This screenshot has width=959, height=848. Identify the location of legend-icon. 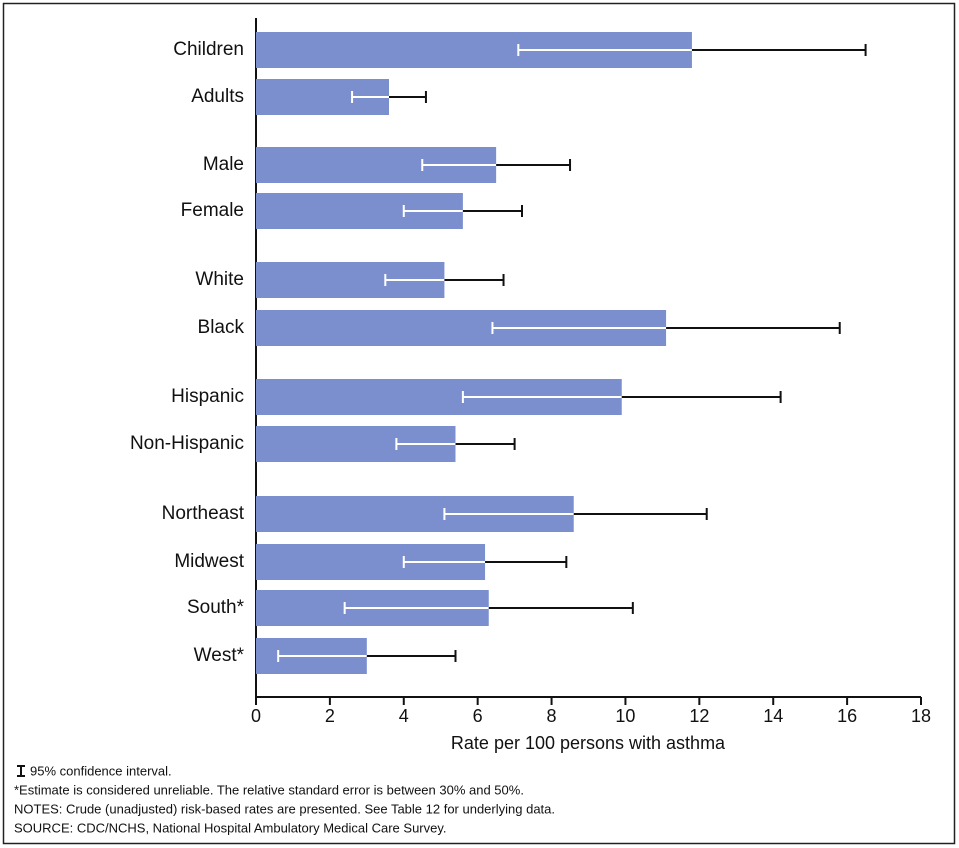
(21, 771).